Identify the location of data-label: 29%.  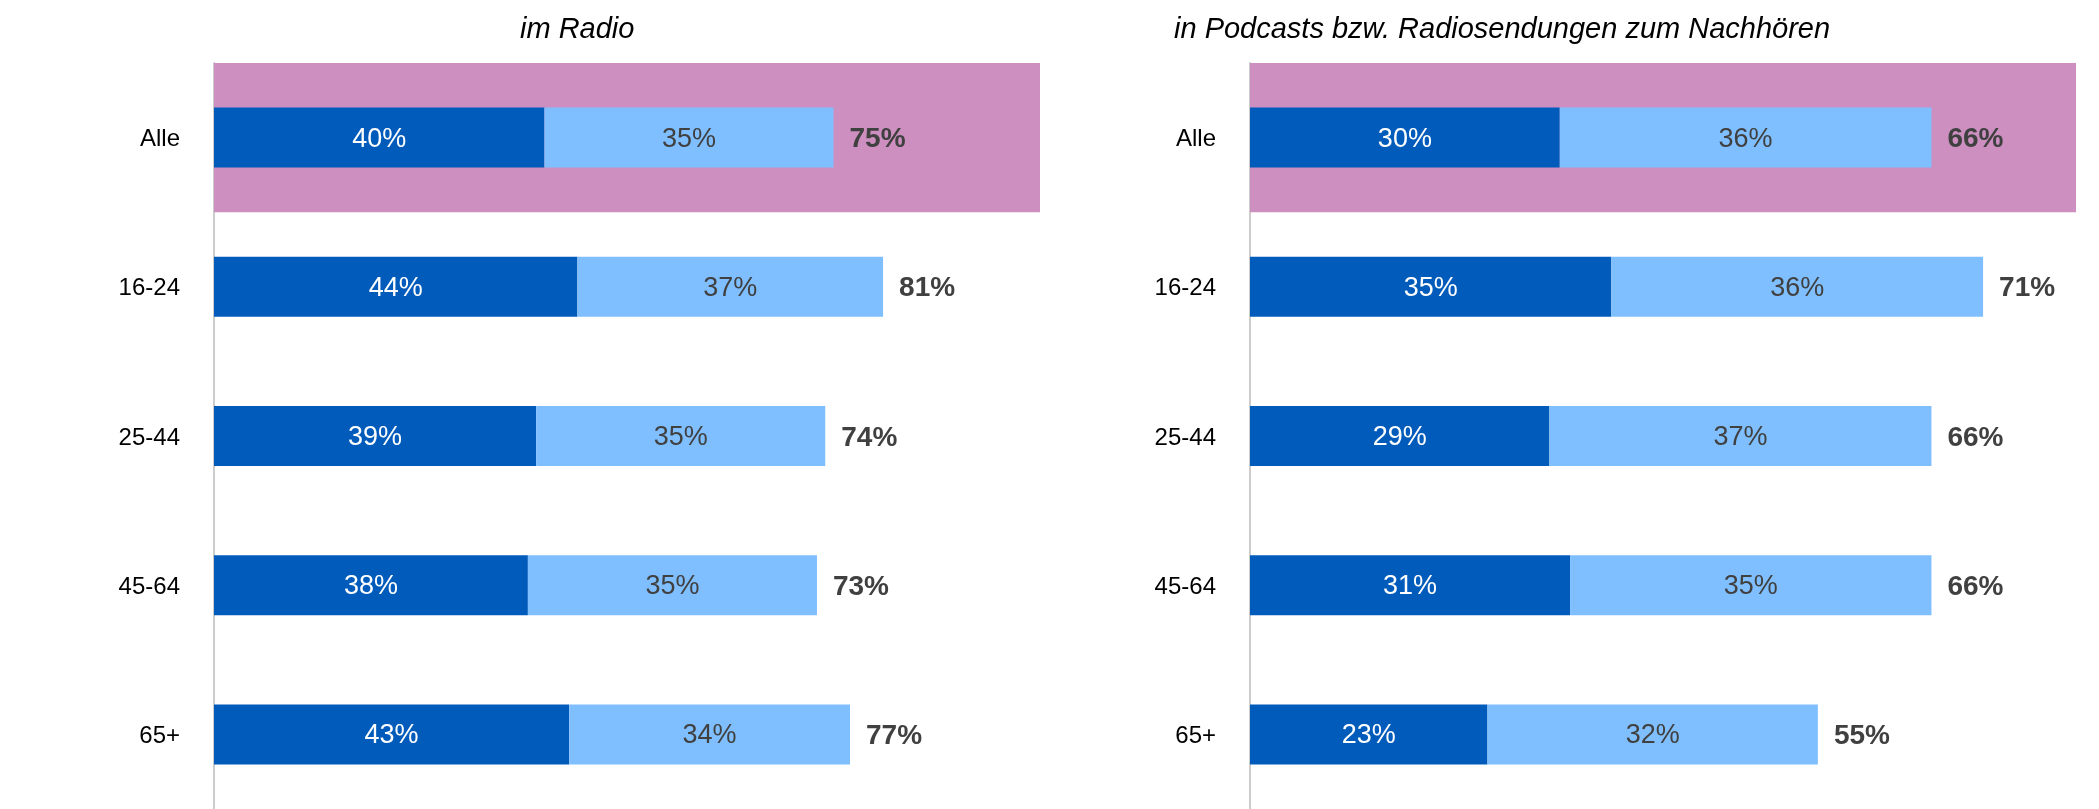
(1399, 436).